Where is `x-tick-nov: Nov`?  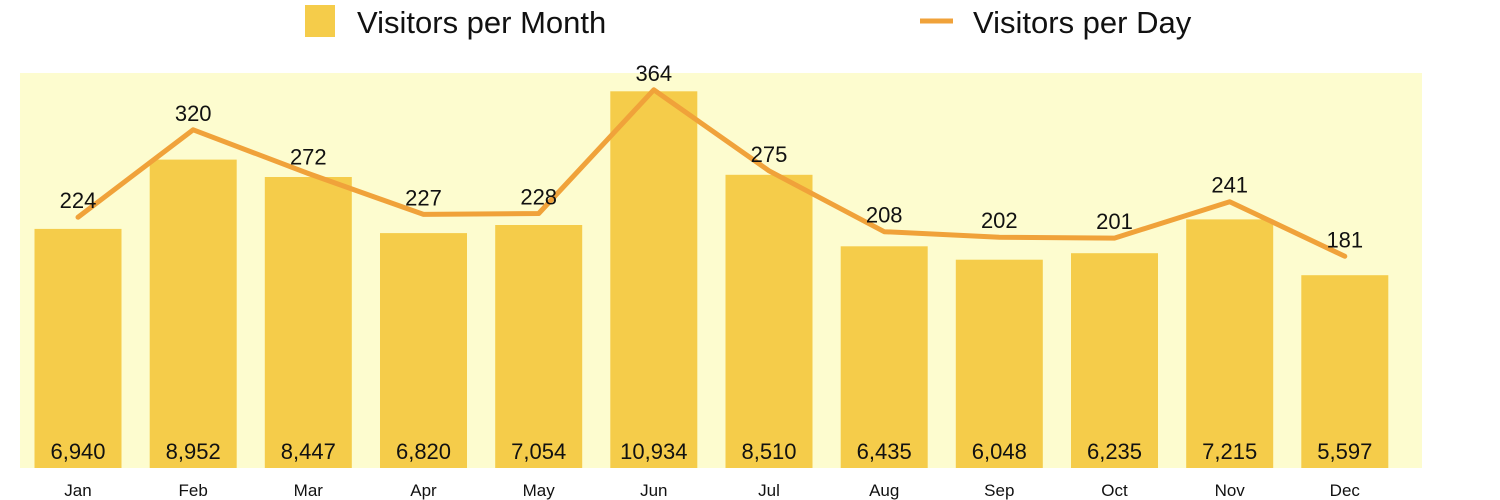 x-tick-nov: Nov is located at coordinates (1230, 490).